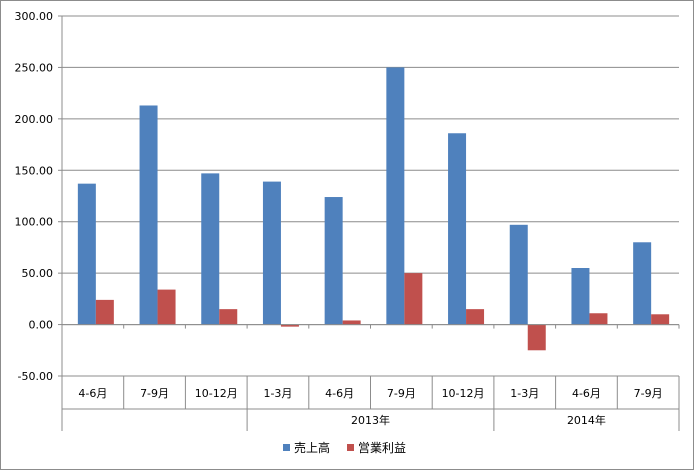 Image resolution: width=694 pixels, height=470 pixels. I want to click on x-group-label: 2013年, so click(370, 420).